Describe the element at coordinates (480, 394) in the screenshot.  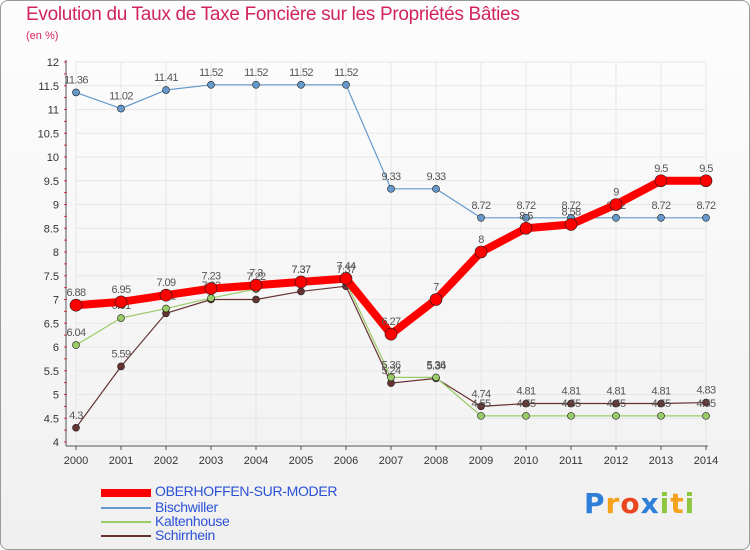
I see `data-label-schirrhein: 4.74` at that location.